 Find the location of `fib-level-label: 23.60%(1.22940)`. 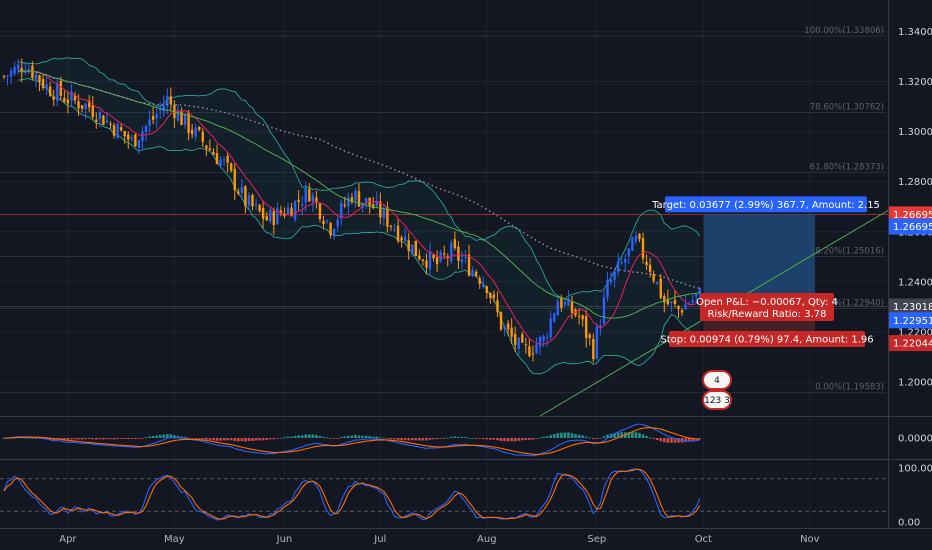

fib-level-label: 23.60%(1.22940) is located at coordinates (847, 303).